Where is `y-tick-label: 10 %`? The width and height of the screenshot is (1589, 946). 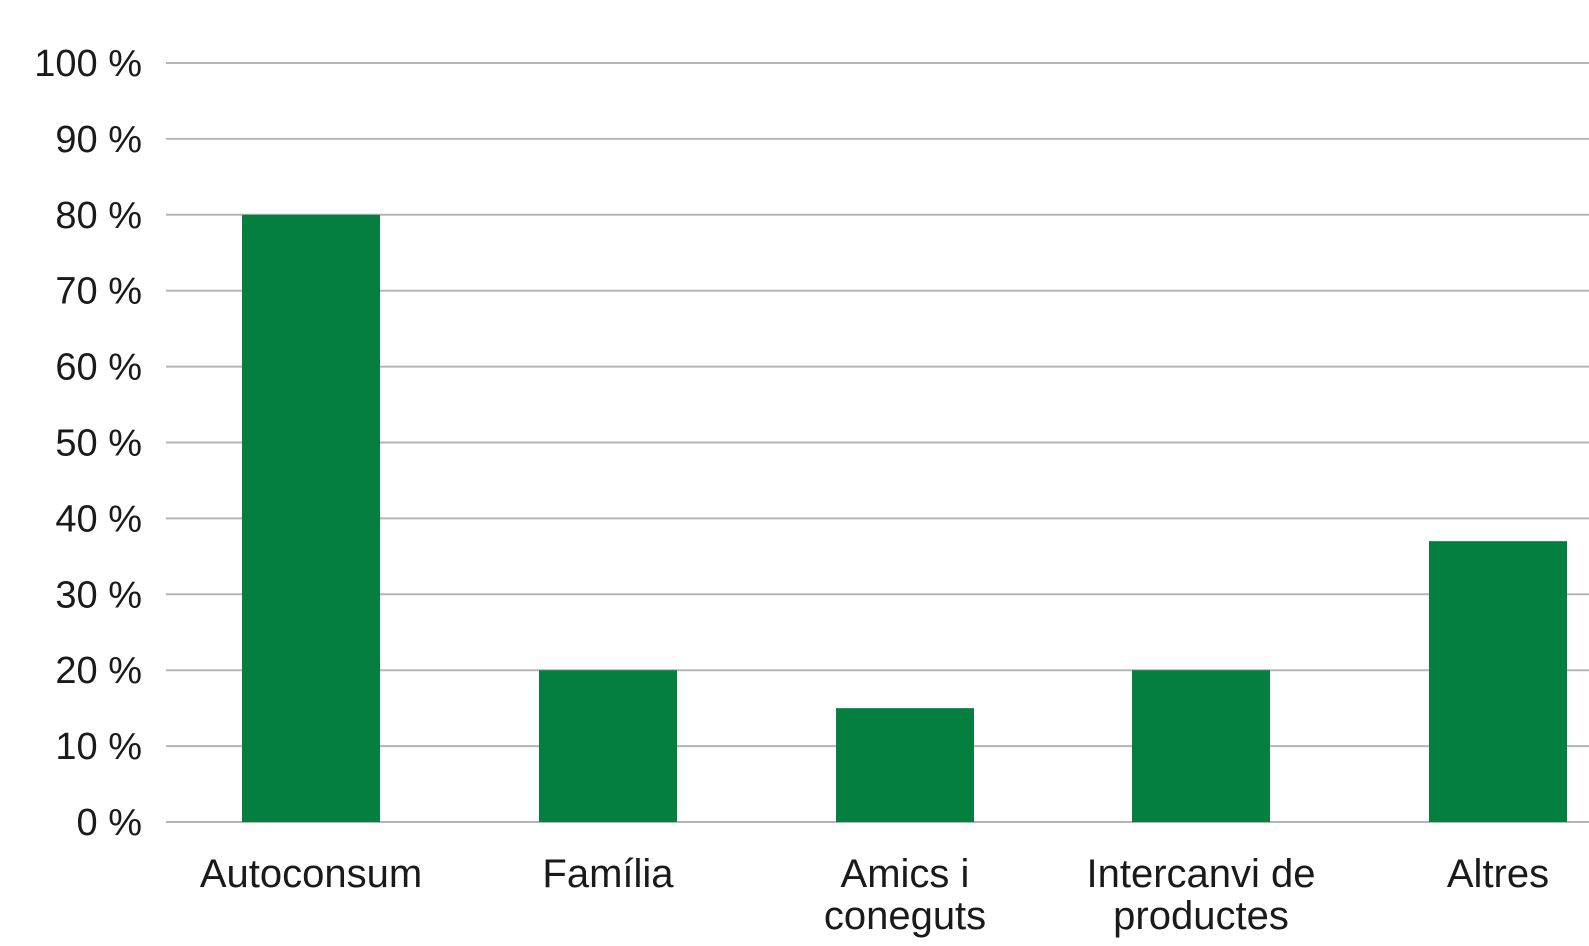
y-tick-label: 10 % is located at coordinates (98, 747).